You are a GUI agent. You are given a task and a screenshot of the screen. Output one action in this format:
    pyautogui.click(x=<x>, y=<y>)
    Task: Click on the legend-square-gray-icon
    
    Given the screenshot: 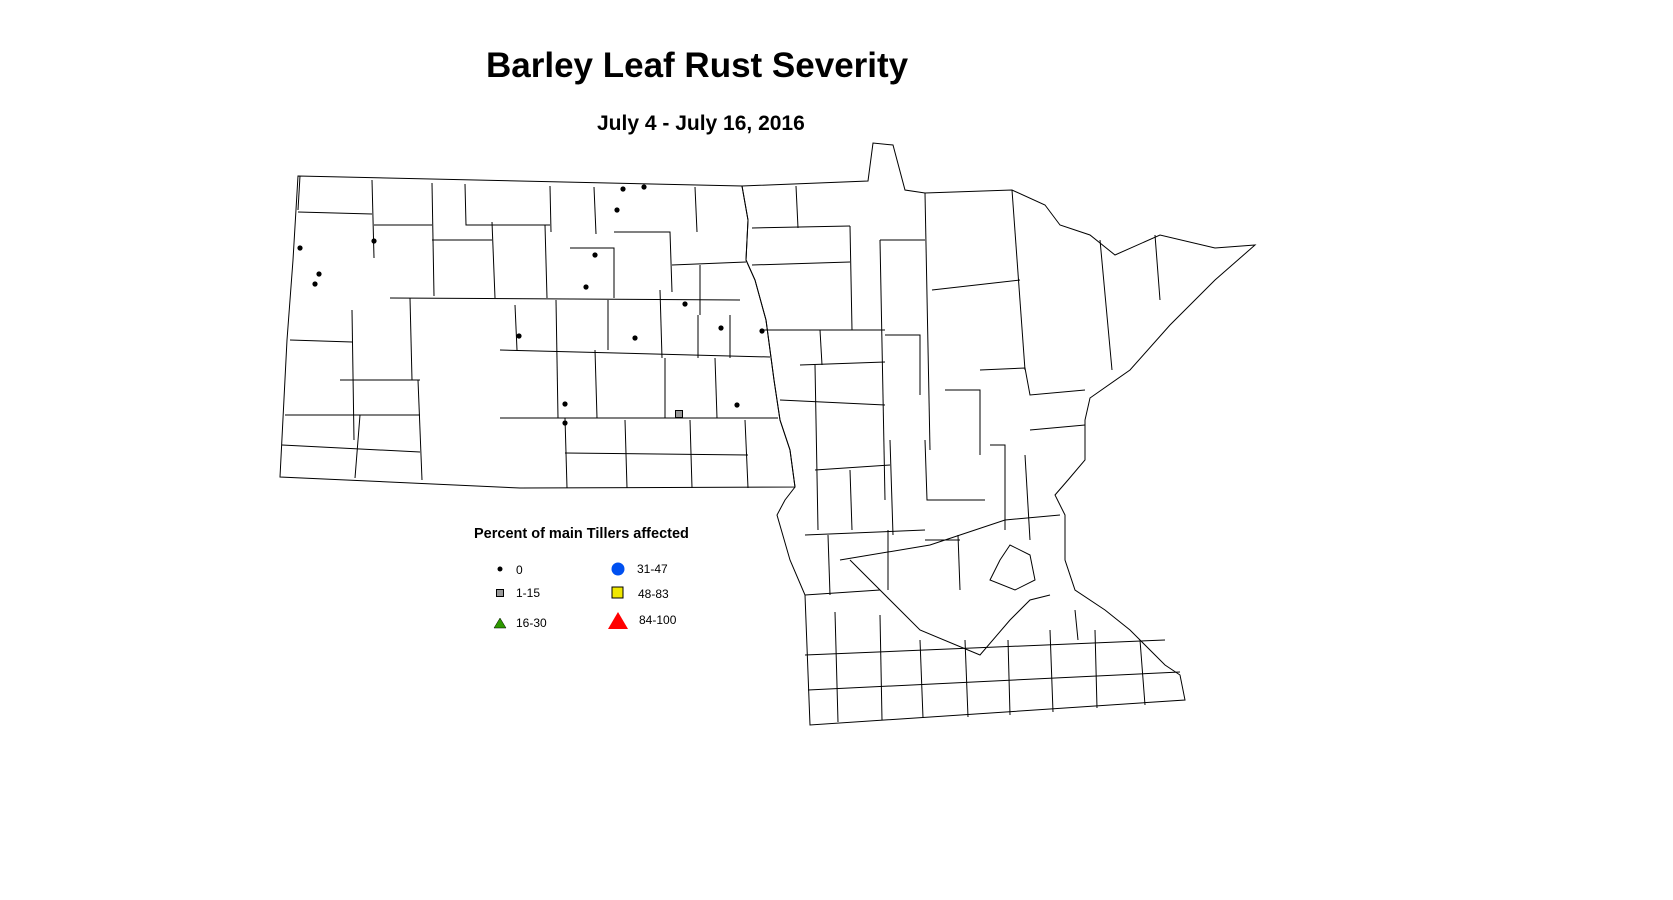 What is the action you would take?
    pyautogui.click(x=500, y=593)
    